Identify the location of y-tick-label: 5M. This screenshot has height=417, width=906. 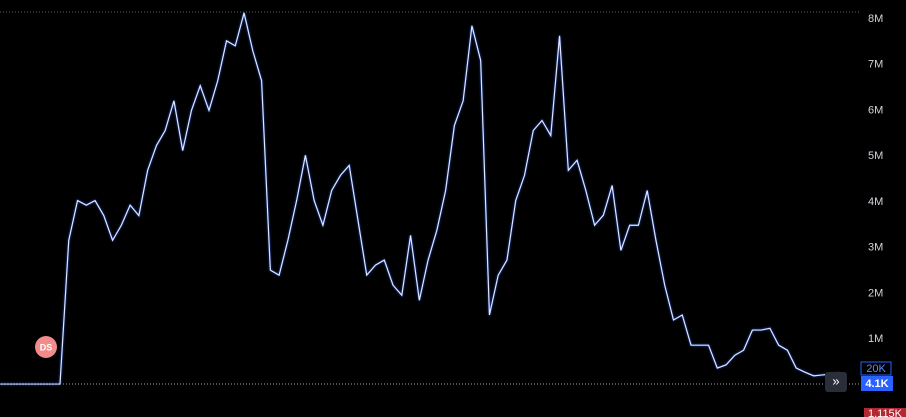
(875, 156).